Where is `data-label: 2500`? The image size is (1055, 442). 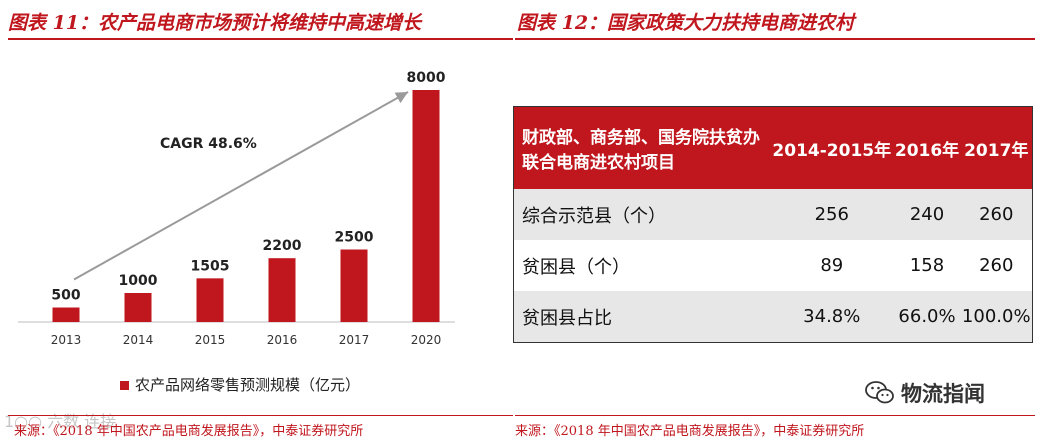 data-label: 2500 is located at coordinates (354, 238).